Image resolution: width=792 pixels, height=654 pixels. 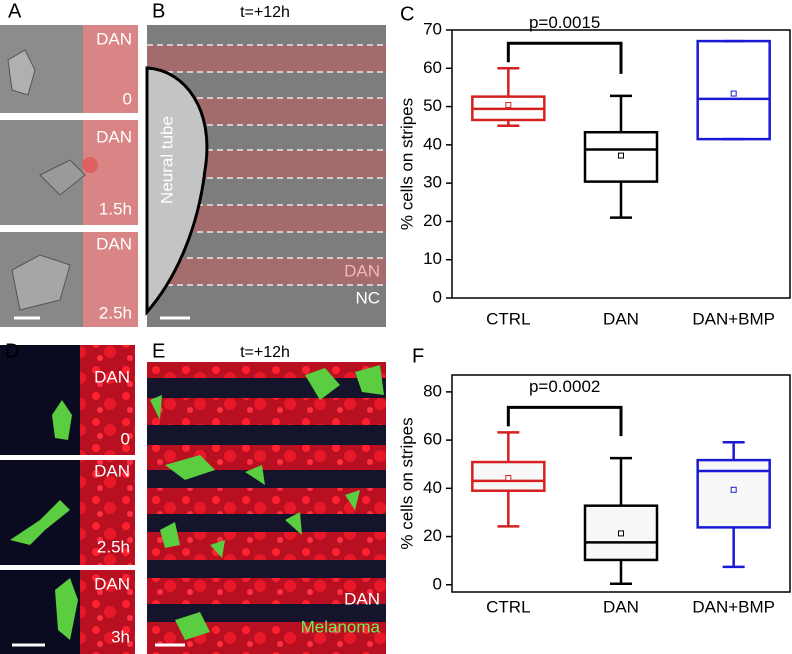 I want to click on time-label: 3h, so click(x=120, y=636).